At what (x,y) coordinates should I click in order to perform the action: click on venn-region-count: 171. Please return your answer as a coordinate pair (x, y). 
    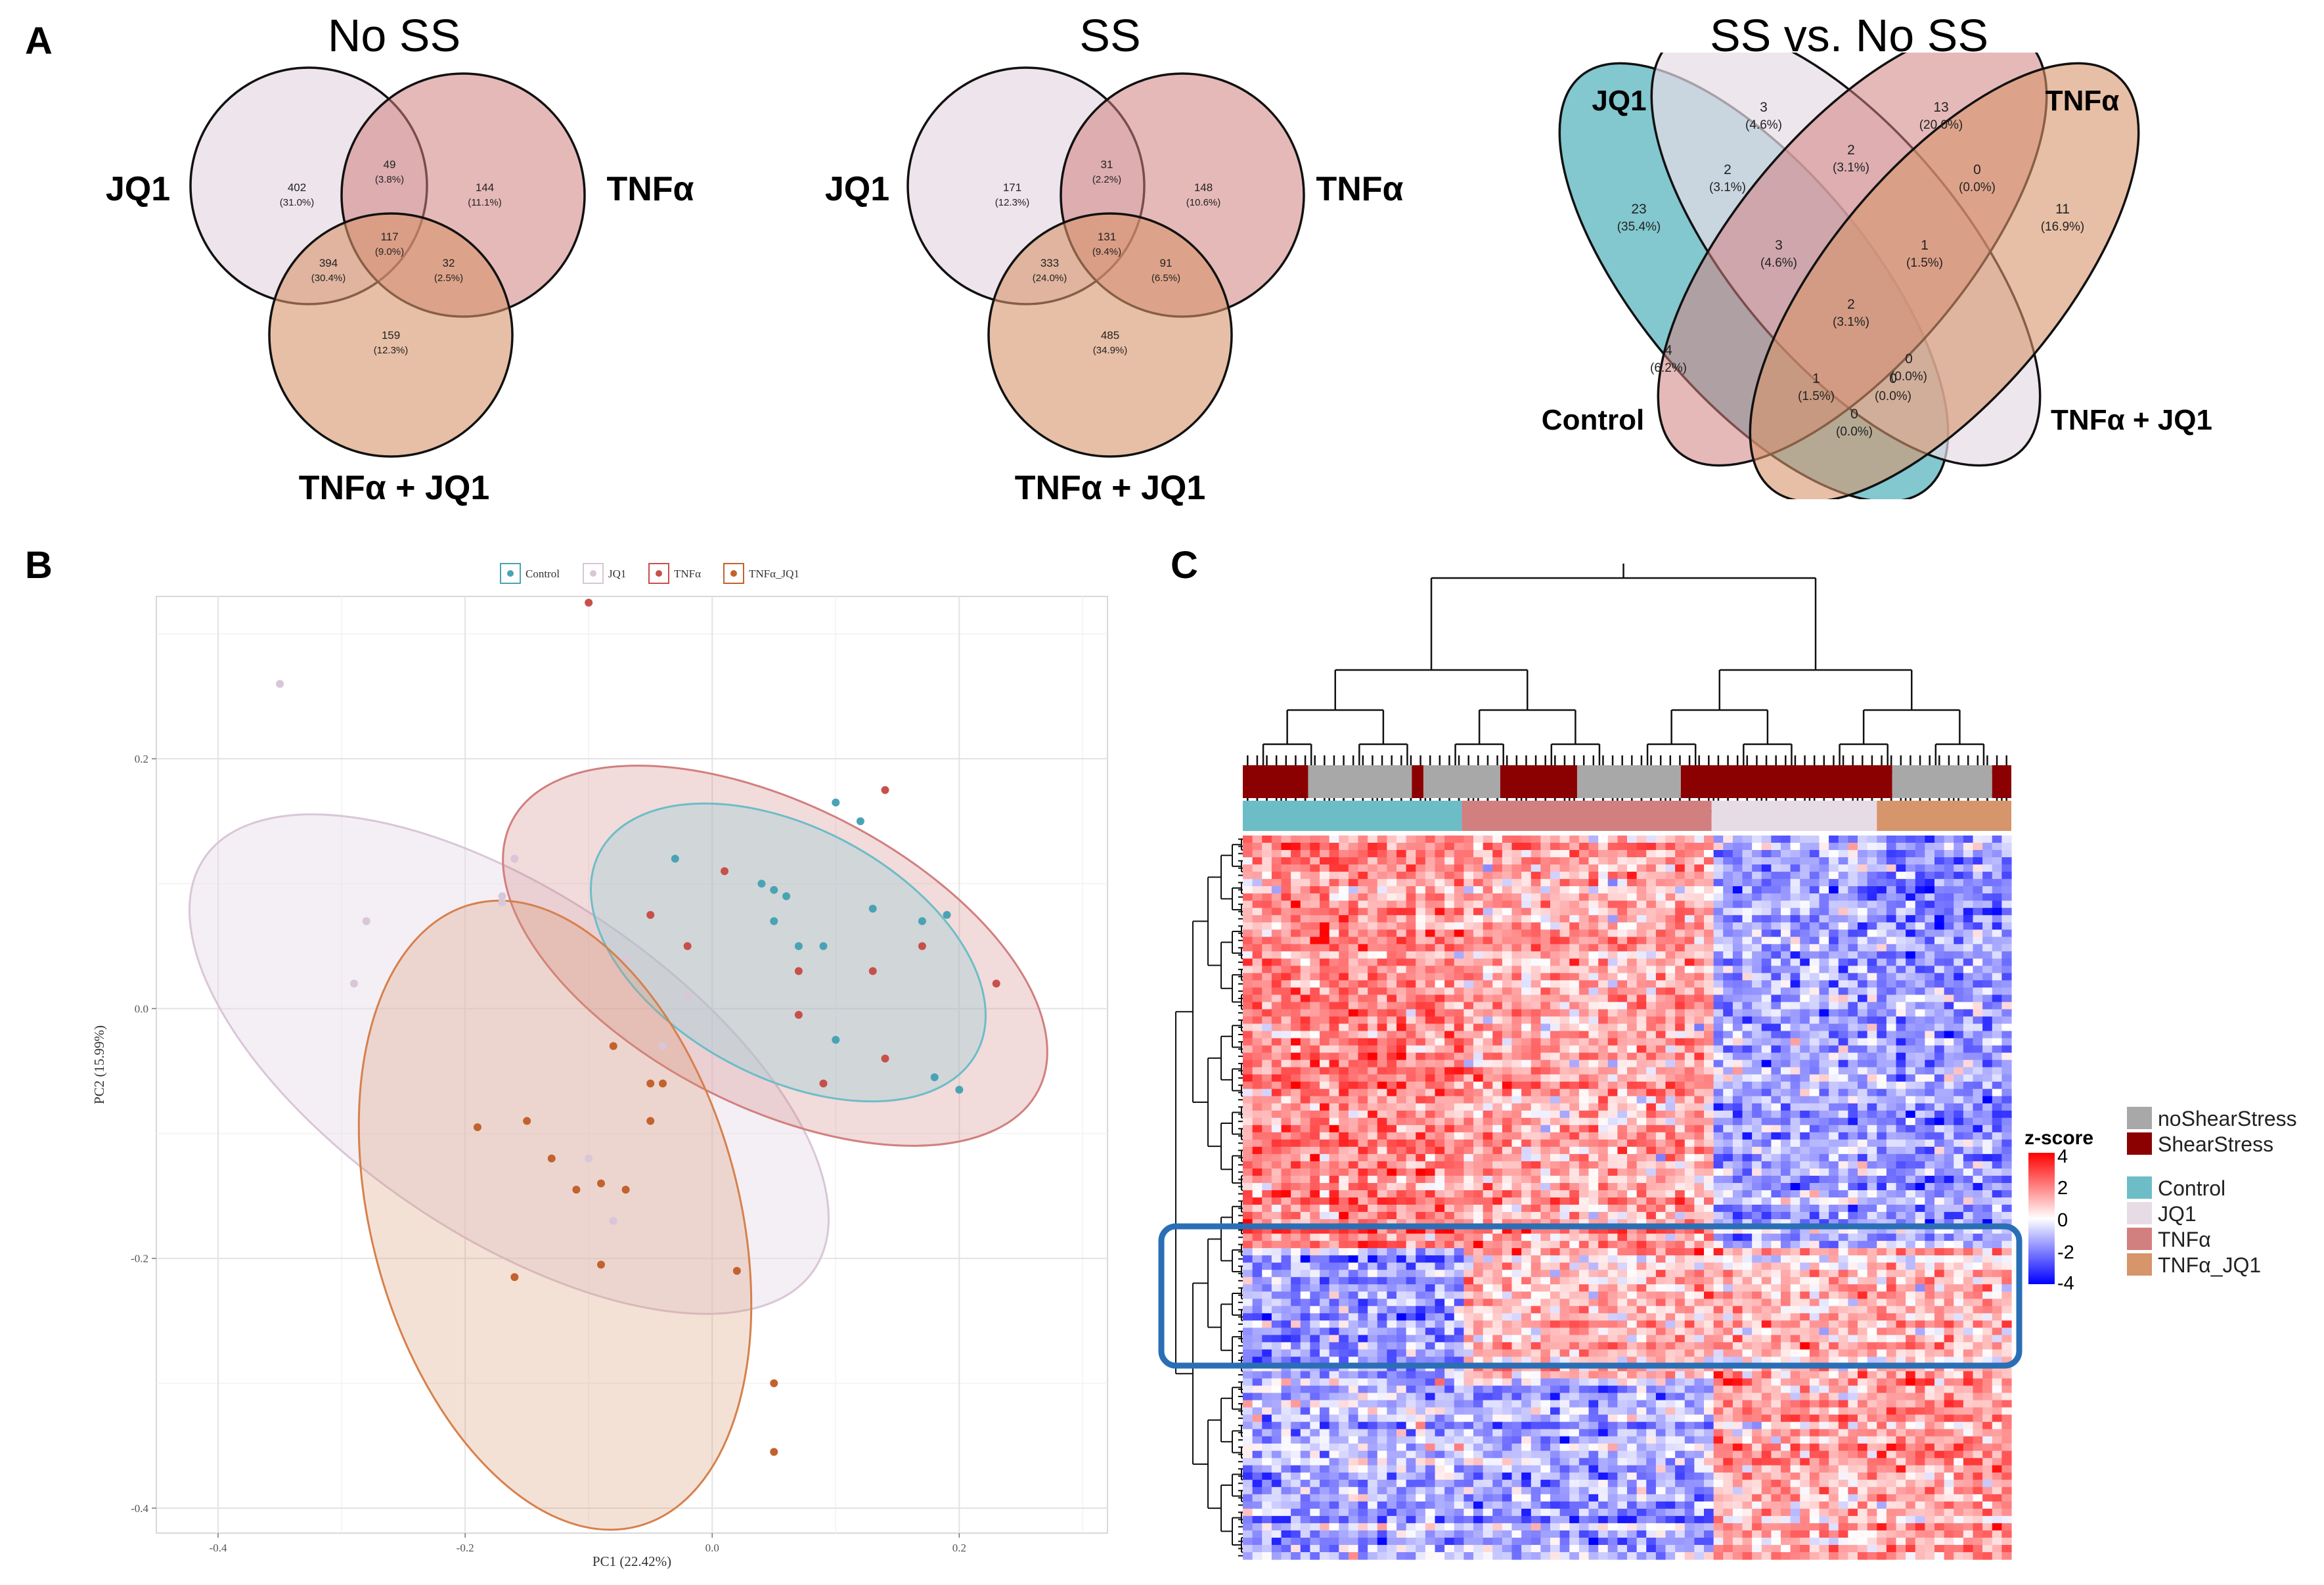
    Looking at the image, I should click on (1012, 187).